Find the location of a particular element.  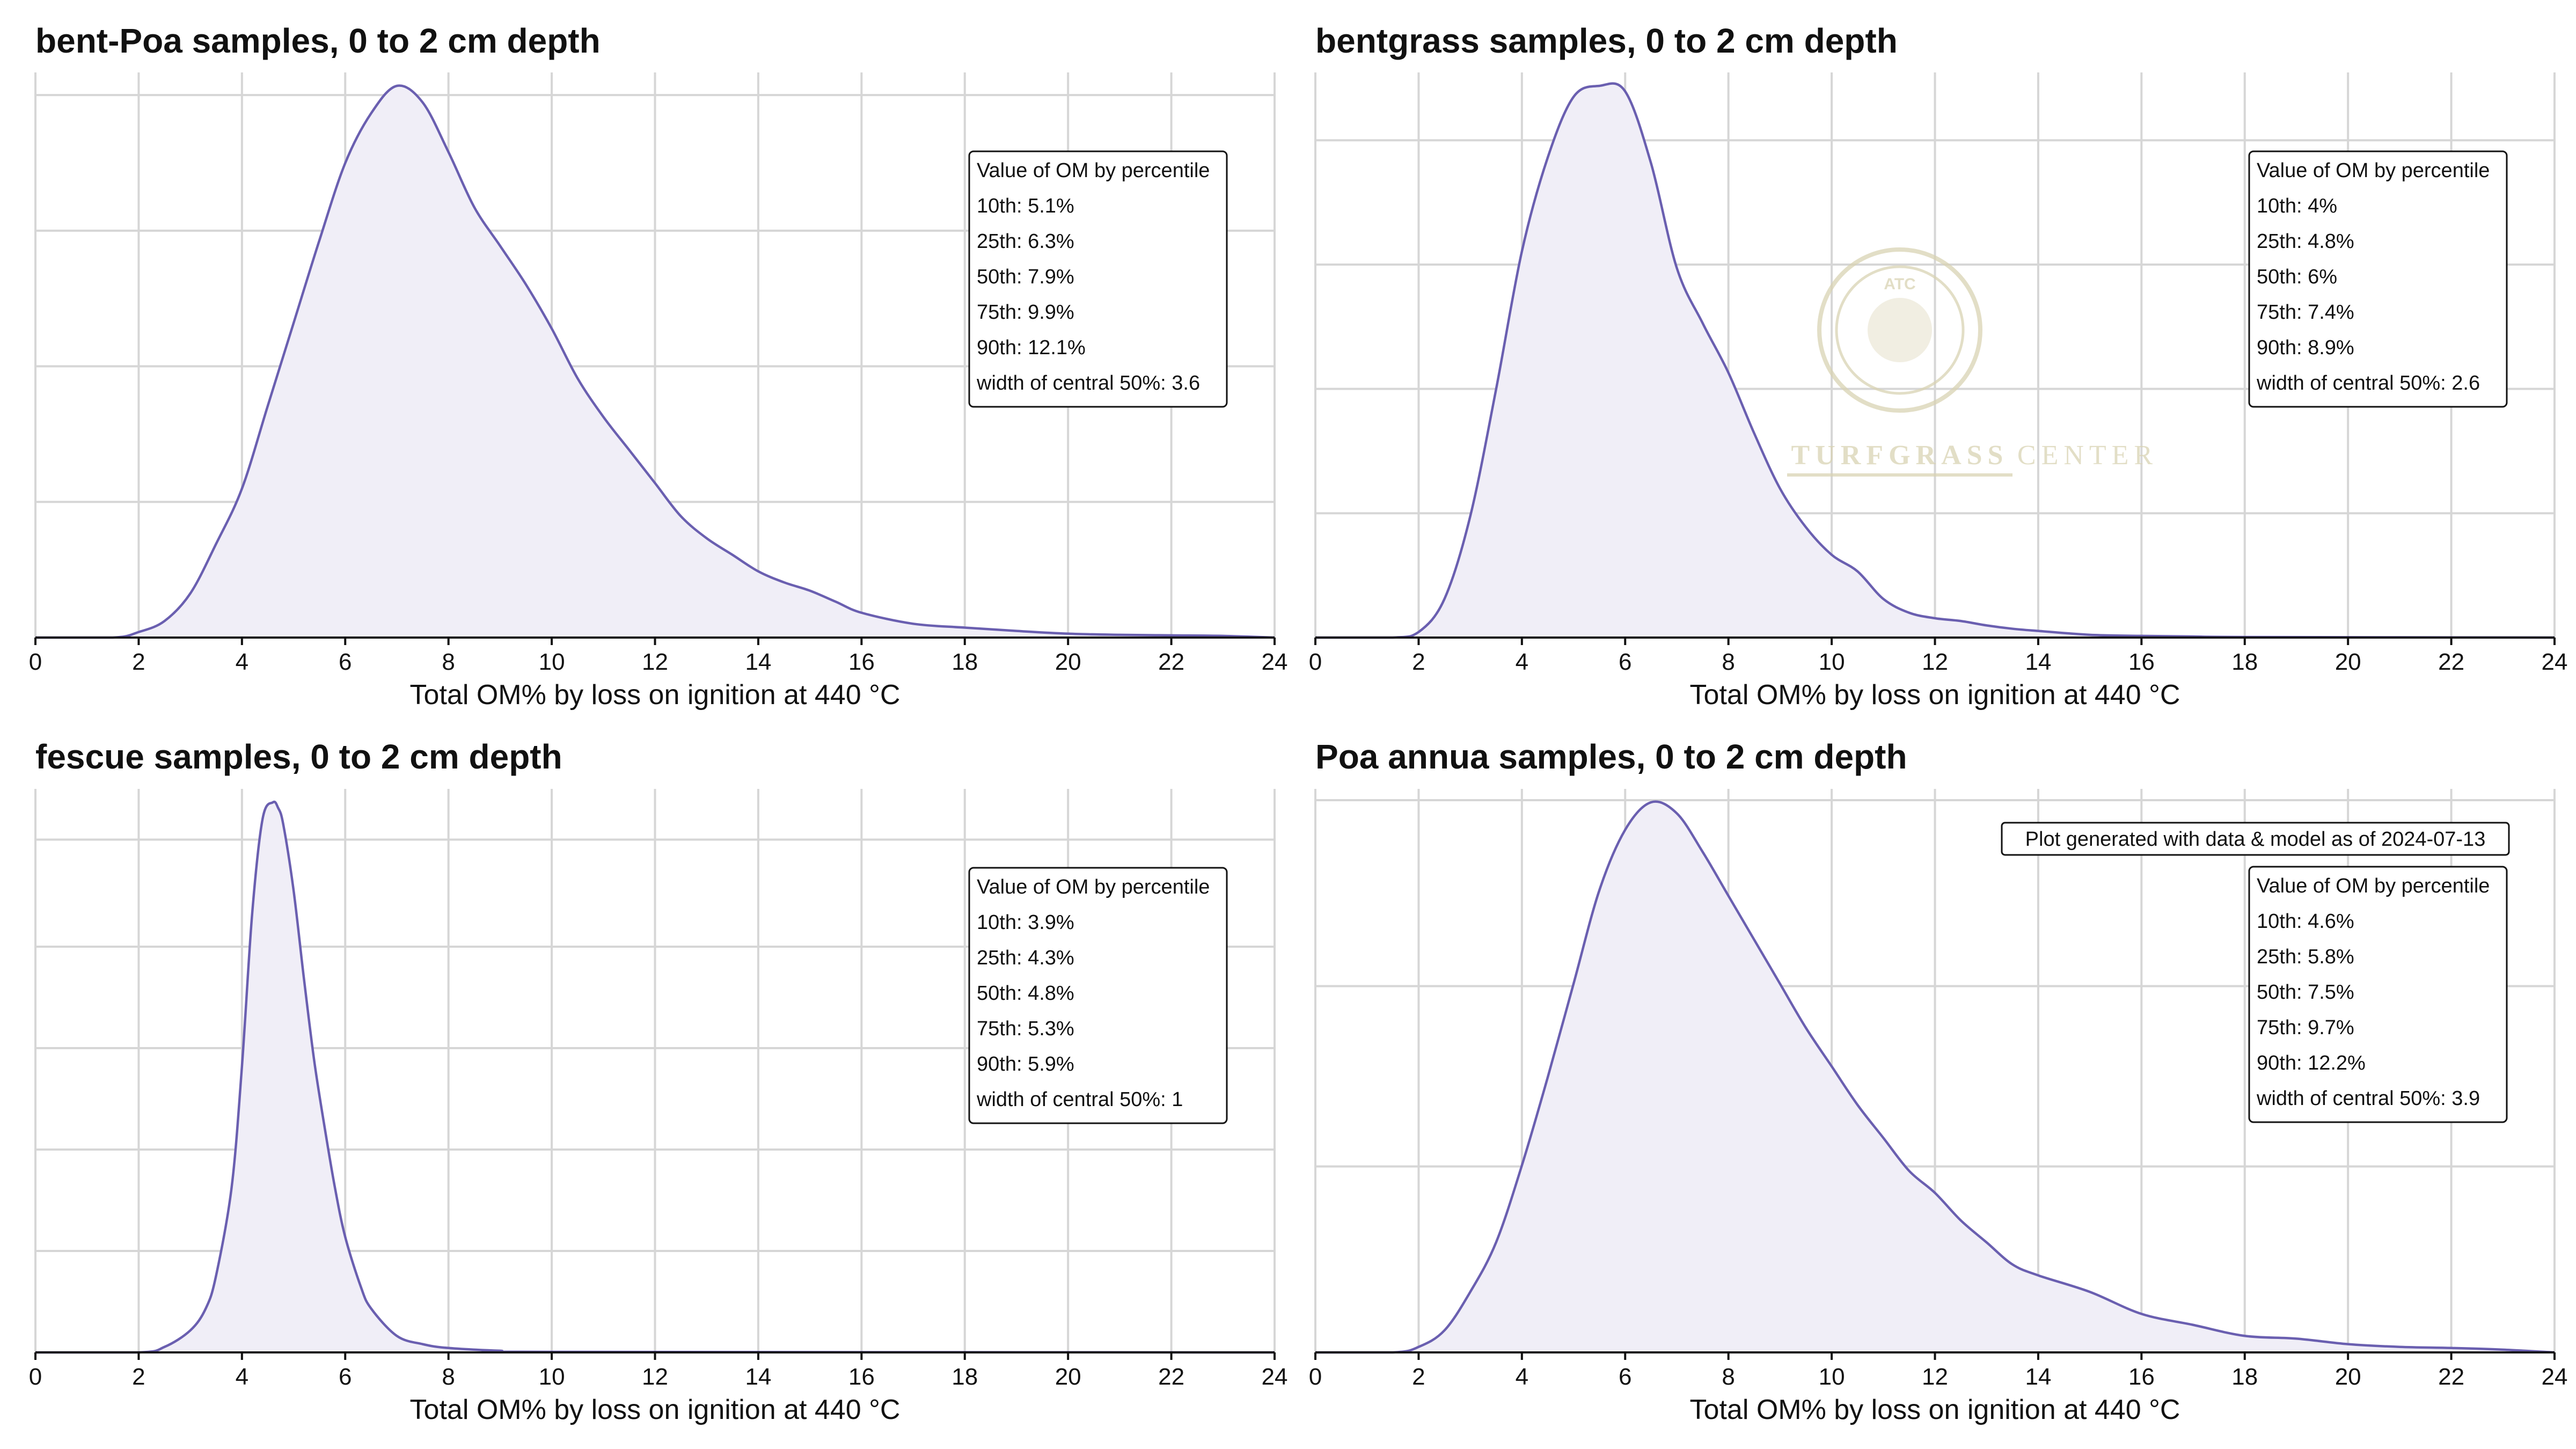

percentile-row: 75th: 9.9% is located at coordinates (1025, 312).